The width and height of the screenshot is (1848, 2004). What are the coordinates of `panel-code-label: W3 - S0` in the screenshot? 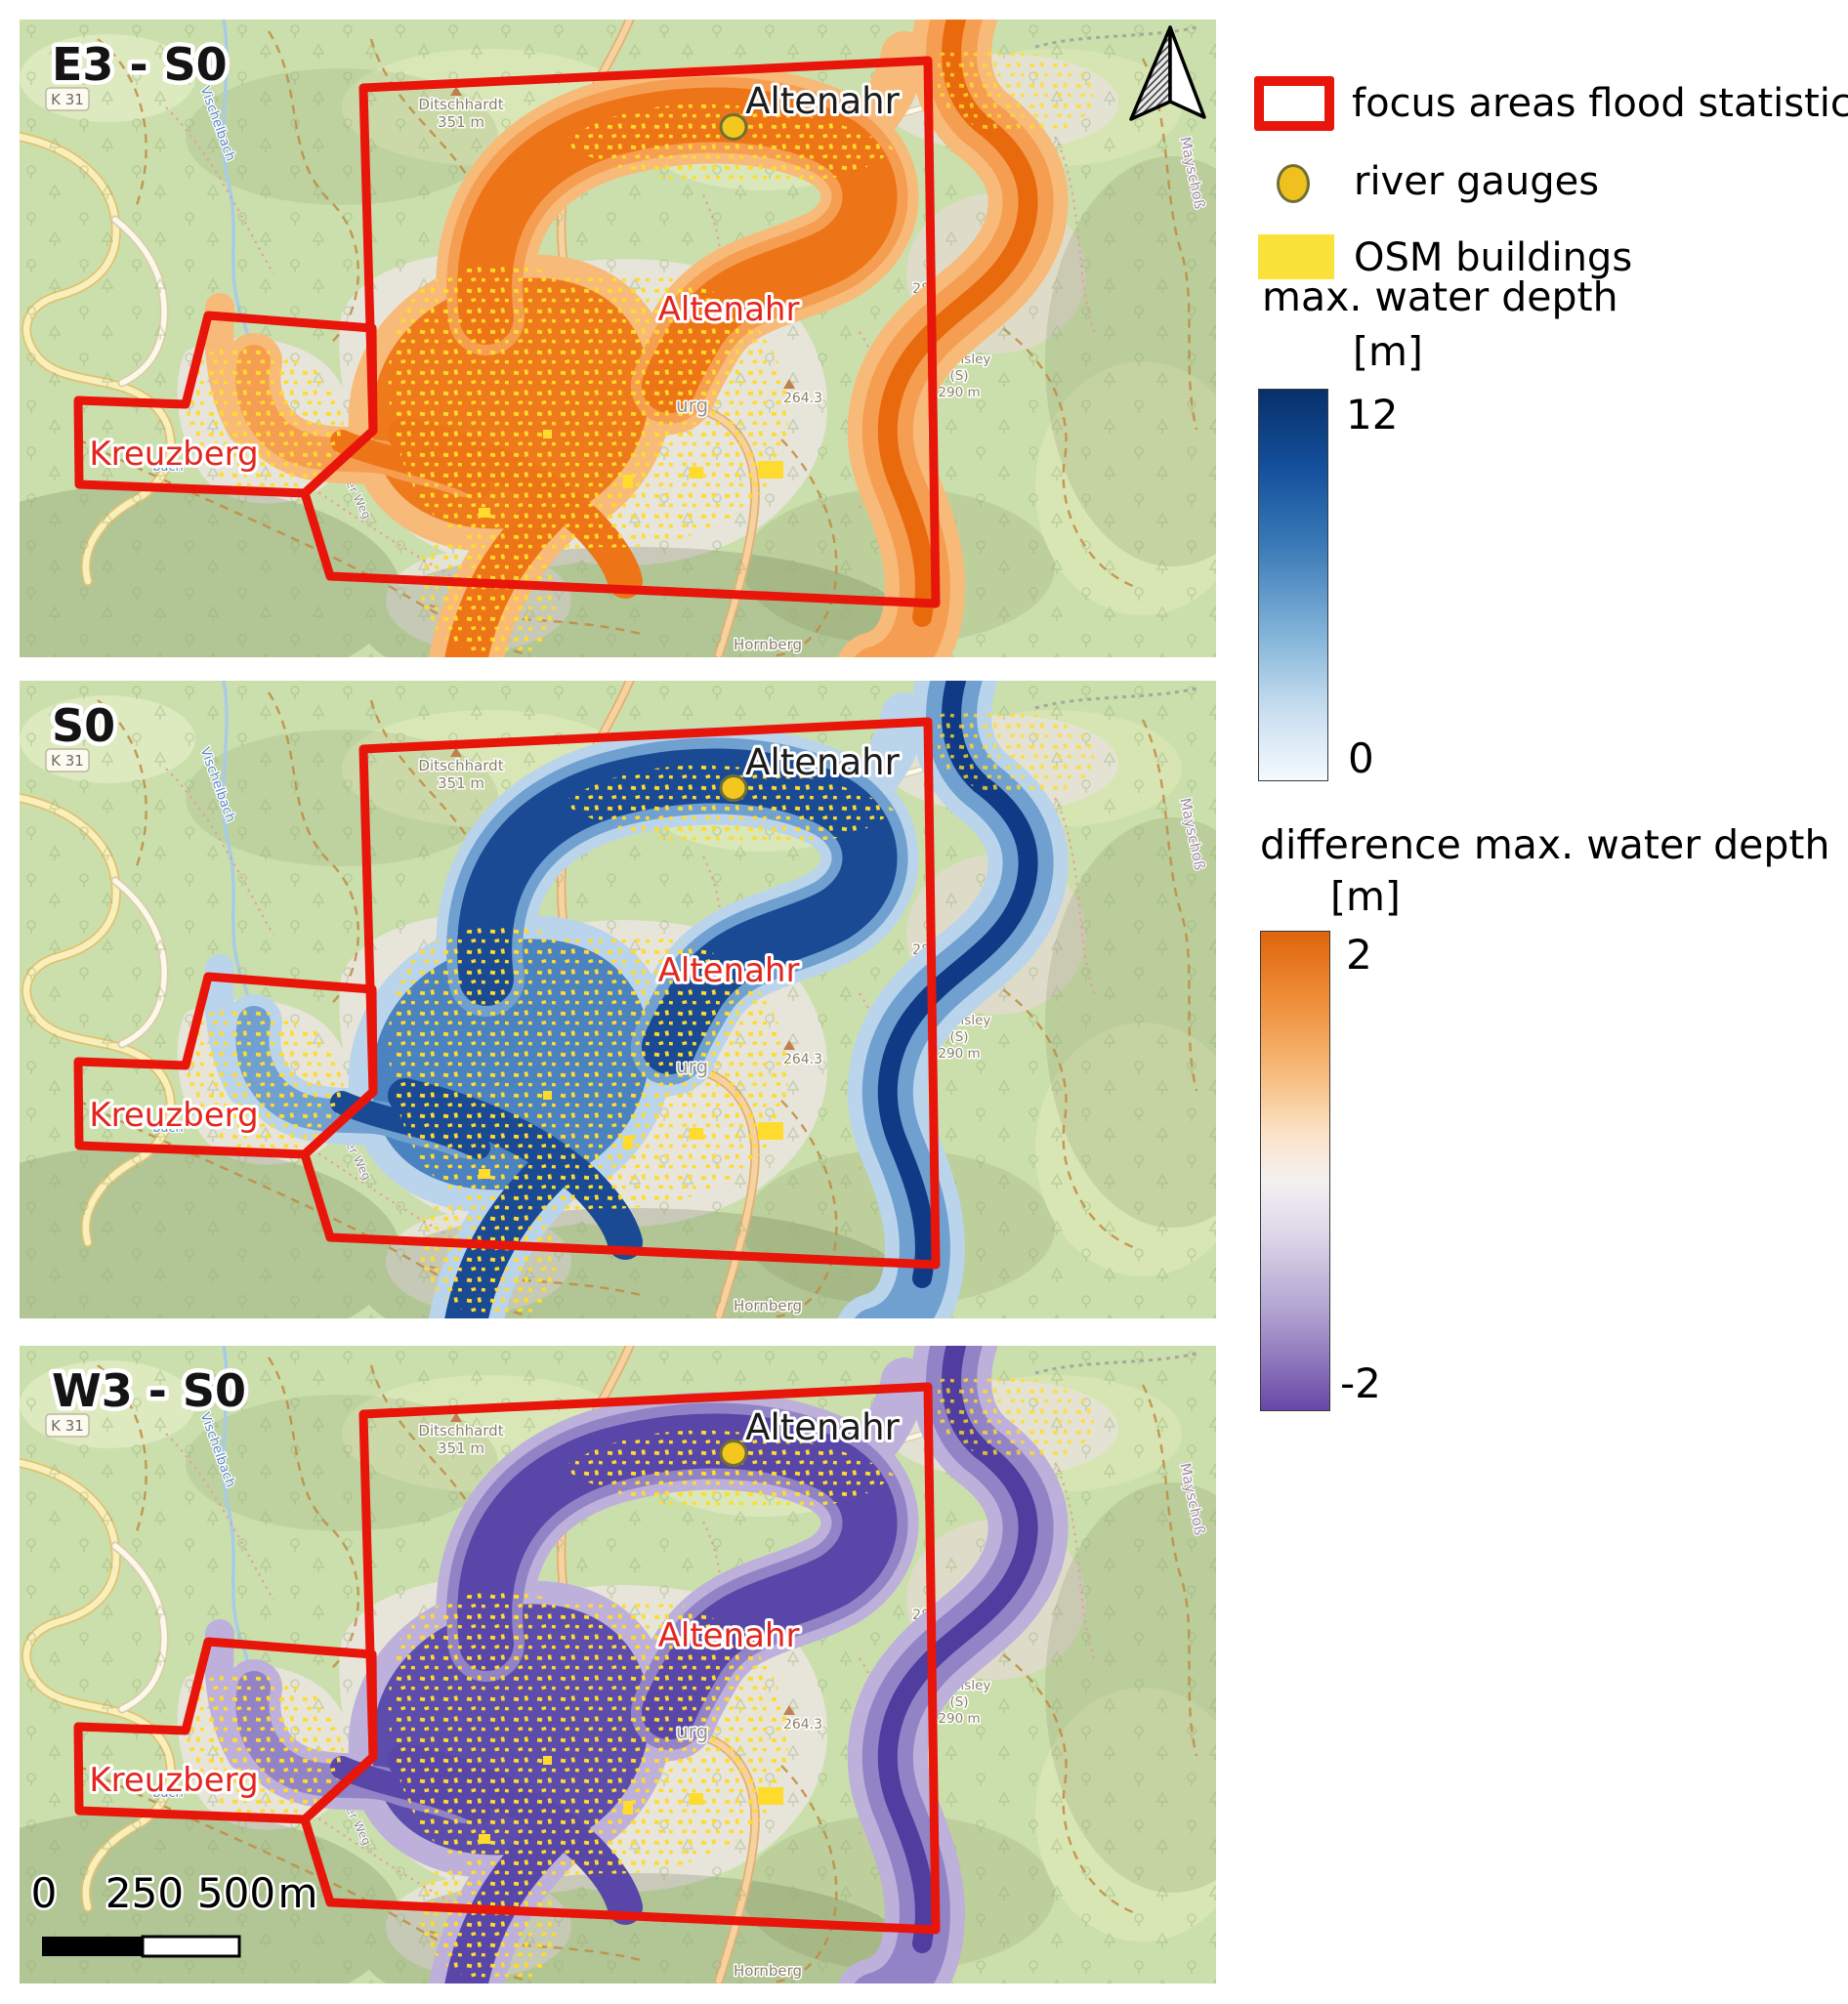 It's located at (149, 1390).